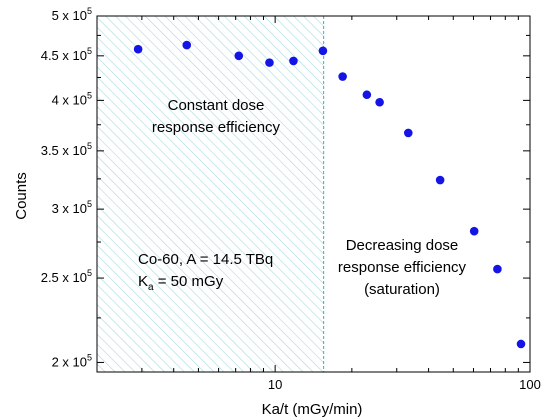 The width and height of the screenshot is (550, 420). Describe the element at coordinates (72, 207) in the screenshot. I see `y-tick-label: 3 x 10⁵` at that location.